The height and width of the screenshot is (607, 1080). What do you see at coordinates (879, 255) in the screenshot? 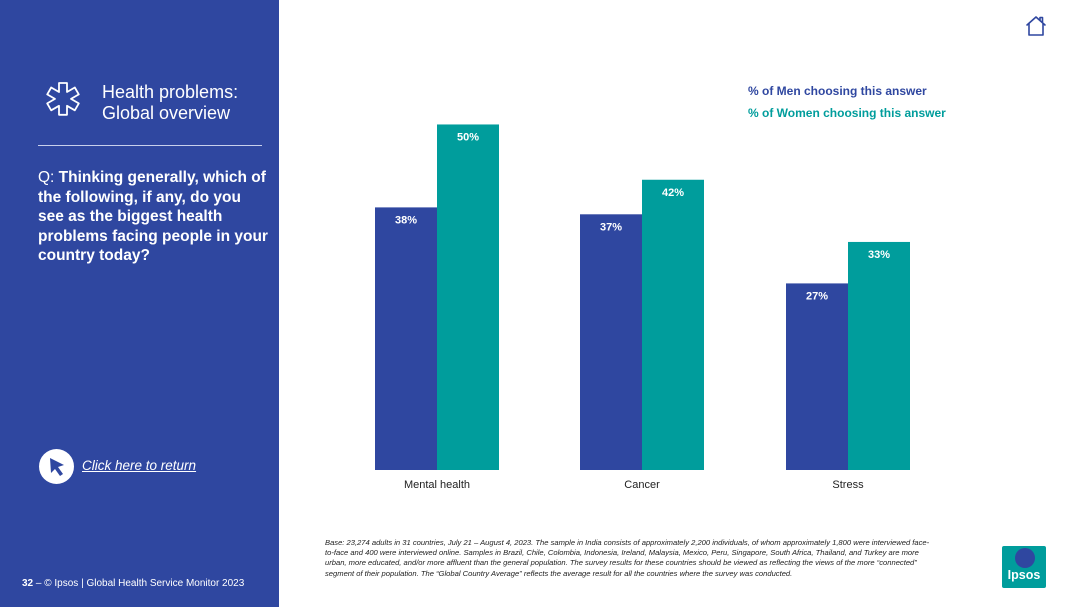
I see `data-label-women-stress: 33%` at bounding box center [879, 255].